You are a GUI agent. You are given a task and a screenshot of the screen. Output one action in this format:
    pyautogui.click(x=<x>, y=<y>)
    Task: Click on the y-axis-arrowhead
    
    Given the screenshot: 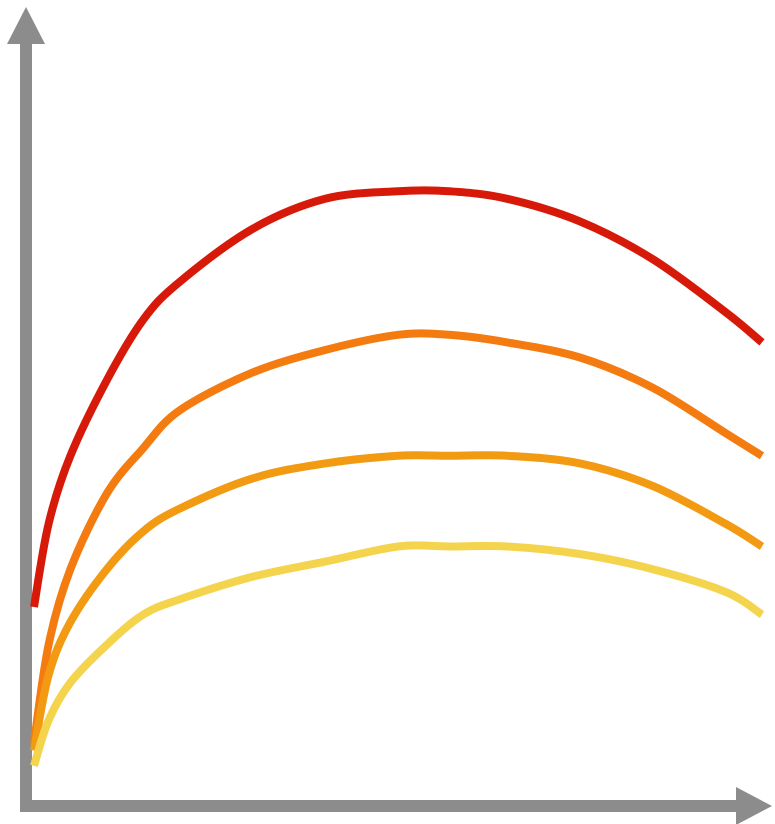 What is the action you would take?
    pyautogui.click(x=26, y=25)
    